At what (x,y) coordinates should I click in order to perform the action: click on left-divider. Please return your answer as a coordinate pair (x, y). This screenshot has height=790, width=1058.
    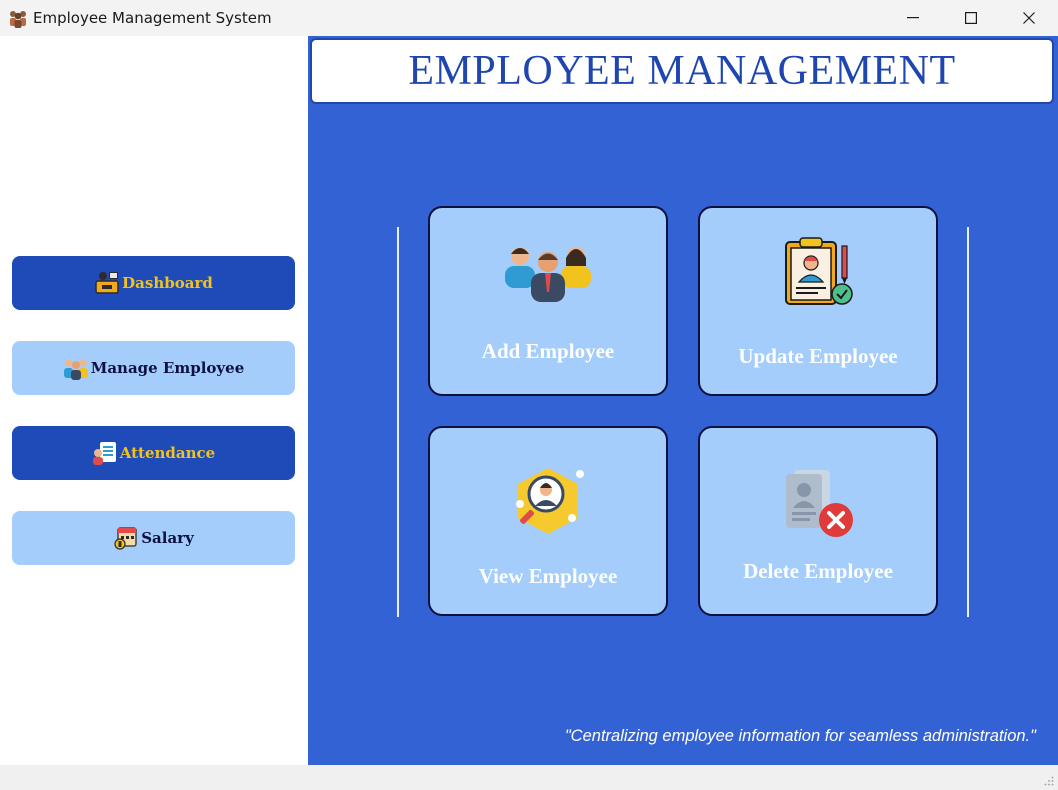
    Looking at the image, I should click on (398, 422).